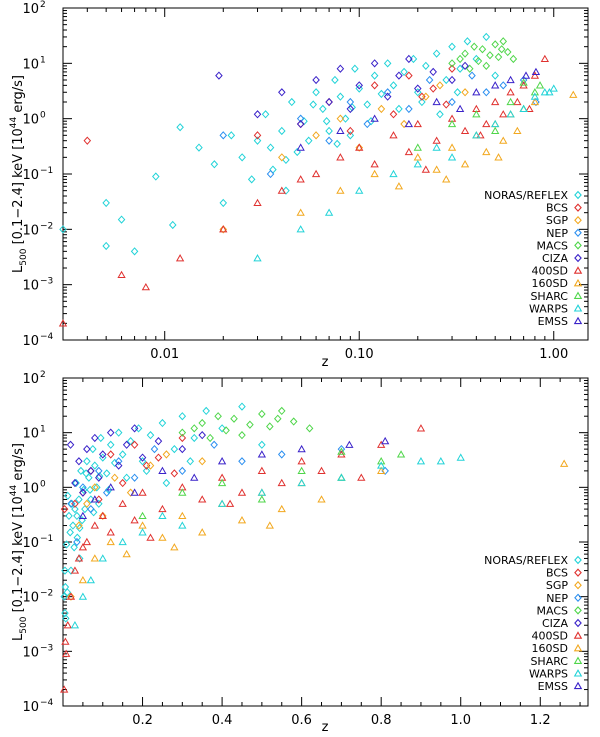 The height and width of the screenshot is (737, 600). I want to click on legend-label-ciza: CIZA, so click(555, 623).